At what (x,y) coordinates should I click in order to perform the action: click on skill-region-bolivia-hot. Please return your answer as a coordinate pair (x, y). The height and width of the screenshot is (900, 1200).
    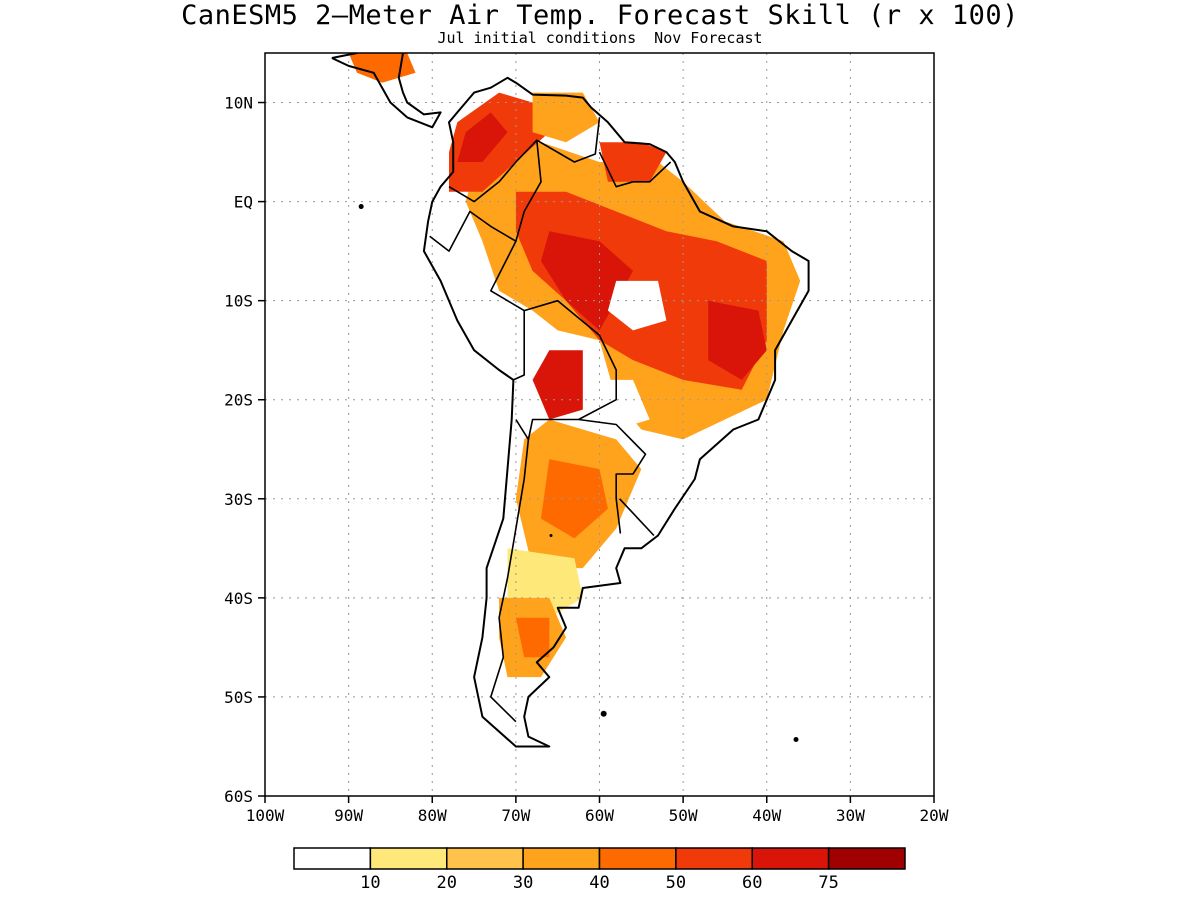
    Looking at the image, I should click on (557, 385).